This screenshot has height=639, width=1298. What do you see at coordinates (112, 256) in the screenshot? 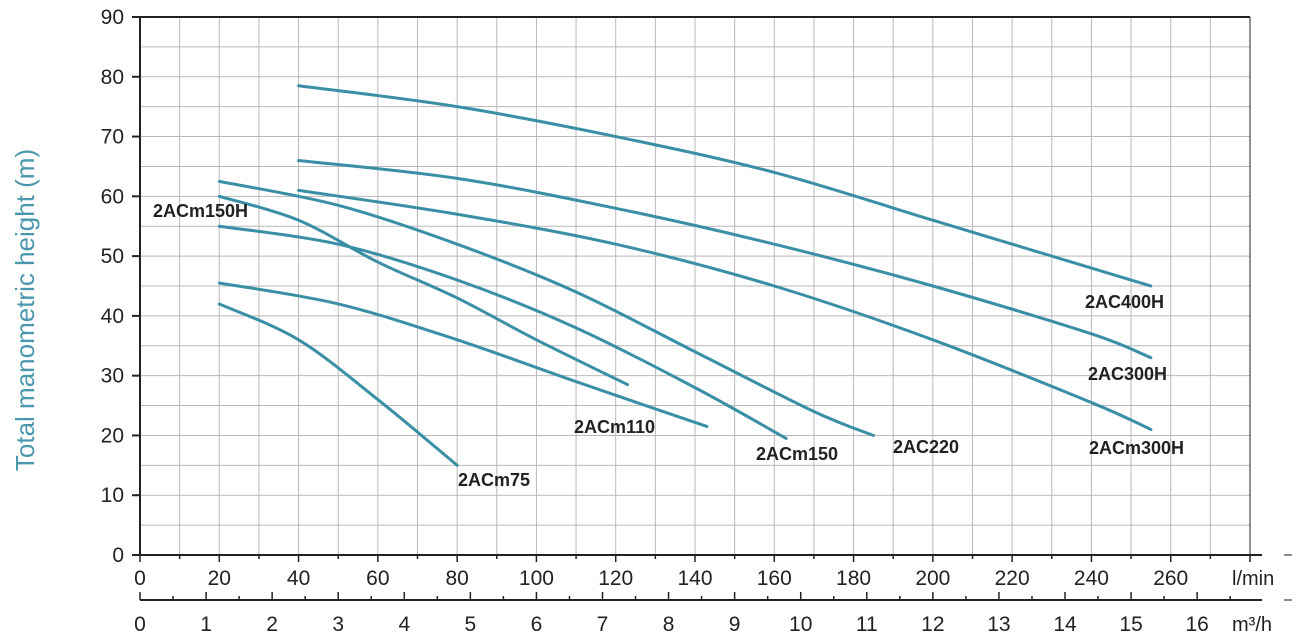
I see `y-tick-label: 50` at bounding box center [112, 256].